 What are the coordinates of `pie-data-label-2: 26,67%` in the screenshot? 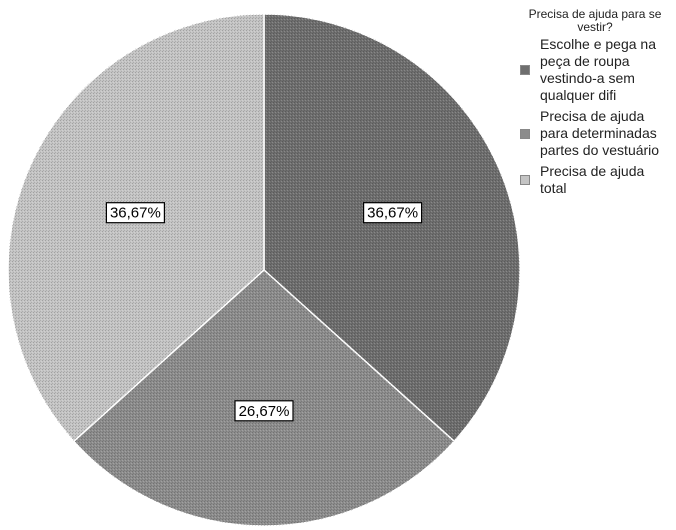 It's located at (264, 411).